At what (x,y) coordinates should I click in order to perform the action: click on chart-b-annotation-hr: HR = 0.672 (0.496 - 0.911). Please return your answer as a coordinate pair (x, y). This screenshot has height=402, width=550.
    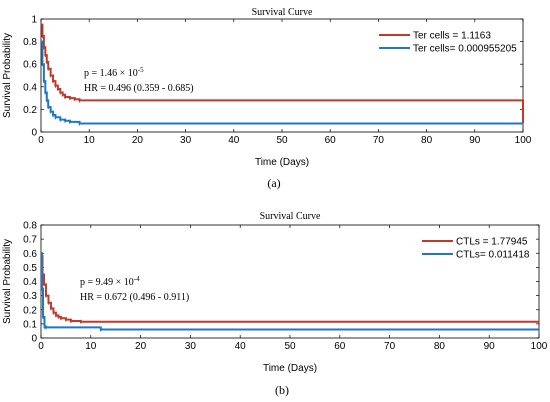
    Looking at the image, I should click on (134, 297).